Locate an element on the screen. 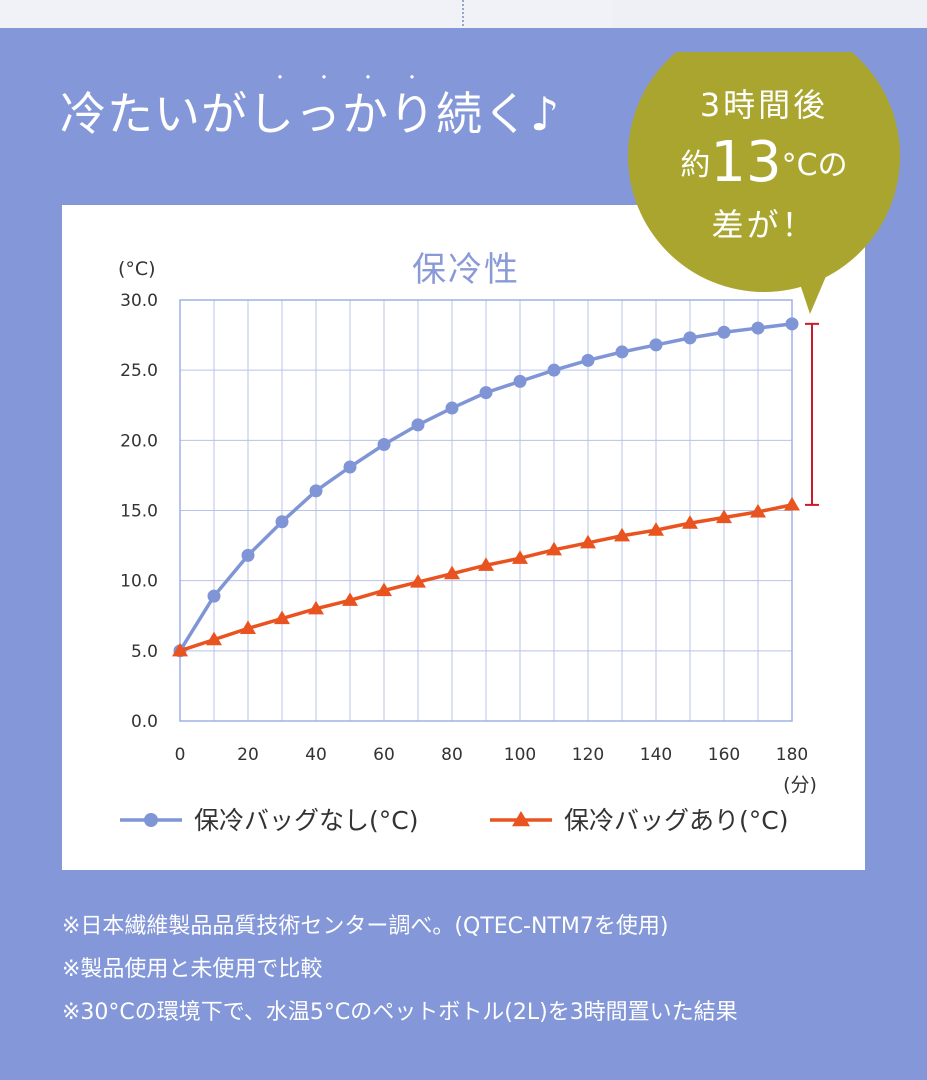  badge-line-3: 差が！ is located at coordinates (764, 225).